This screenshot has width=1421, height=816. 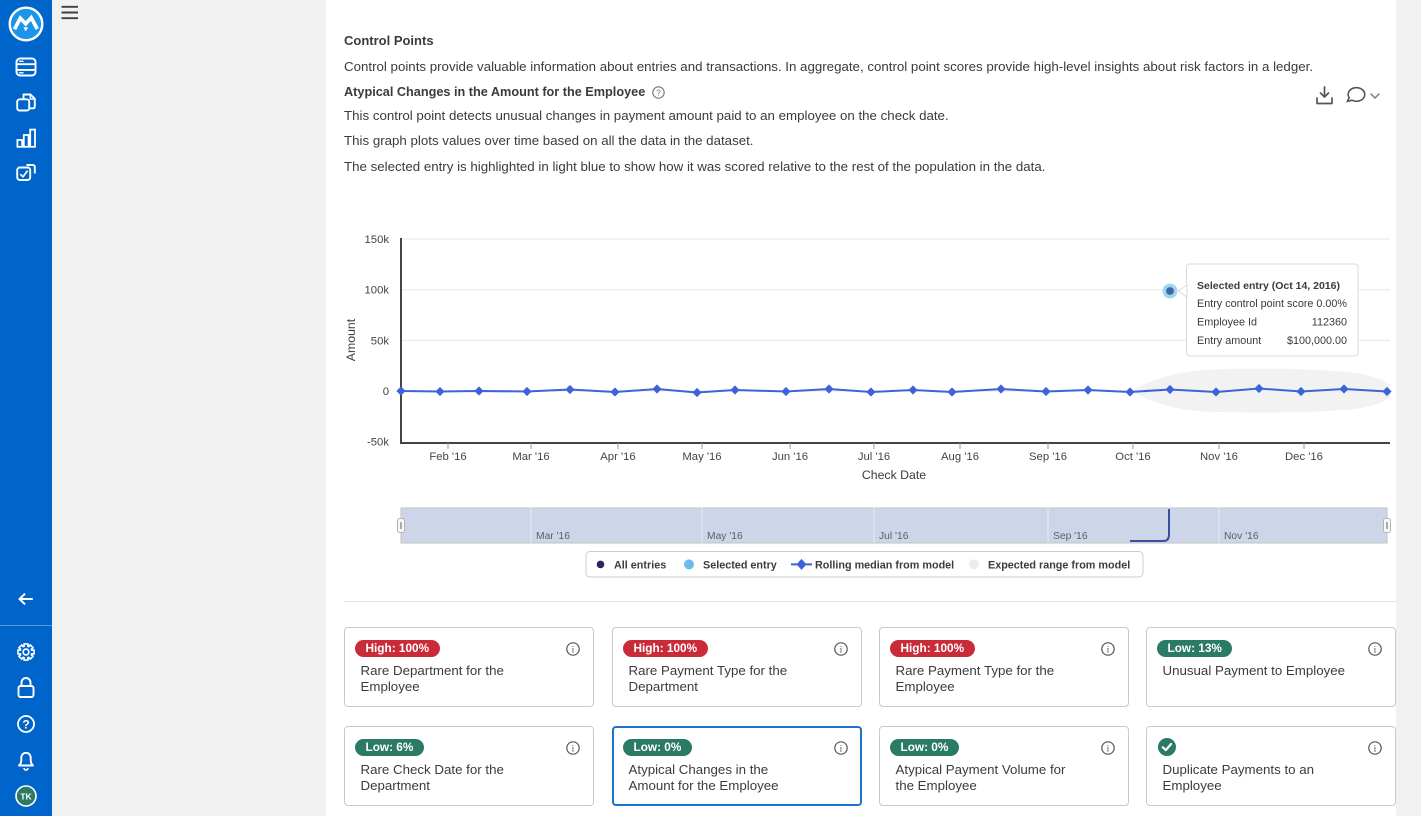 What do you see at coordinates (377, 291) in the screenshot?
I see `svg-text: 100k` at bounding box center [377, 291].